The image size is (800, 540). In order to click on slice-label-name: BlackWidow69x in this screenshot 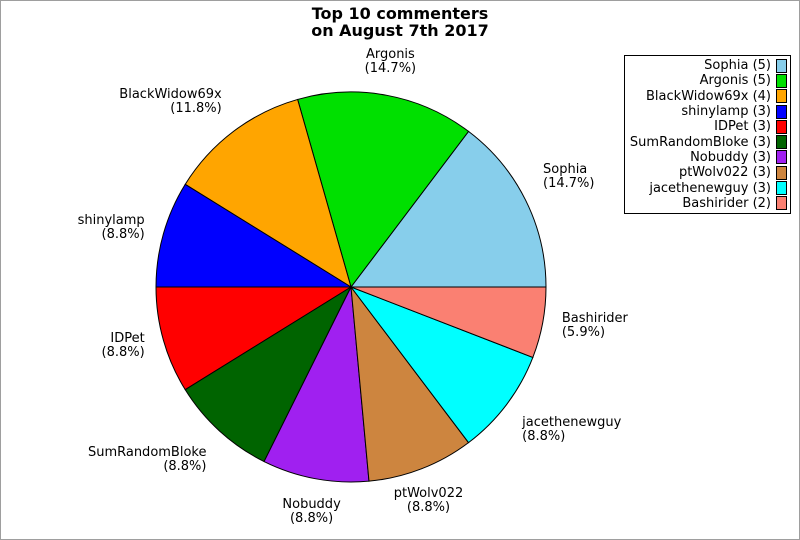, I will do `click(170, 94)`.